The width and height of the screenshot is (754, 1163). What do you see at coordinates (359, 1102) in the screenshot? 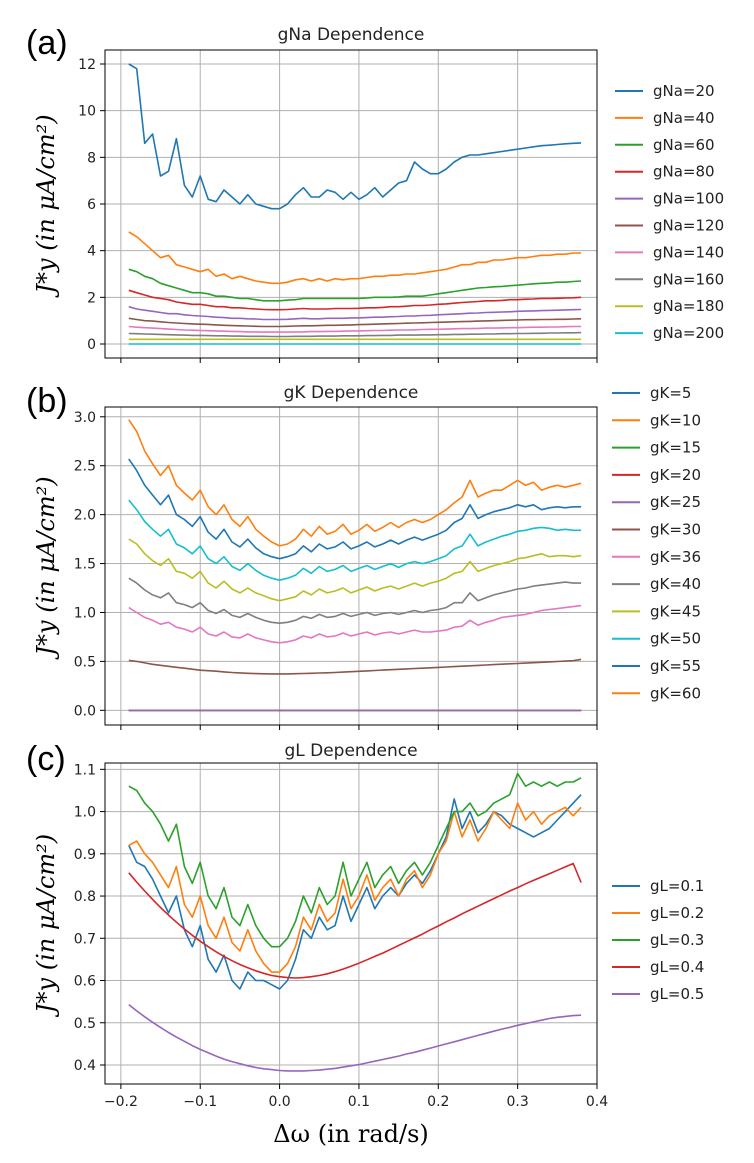
I see `x-tick-label: 0.1` at bounding box center [359, 1102].